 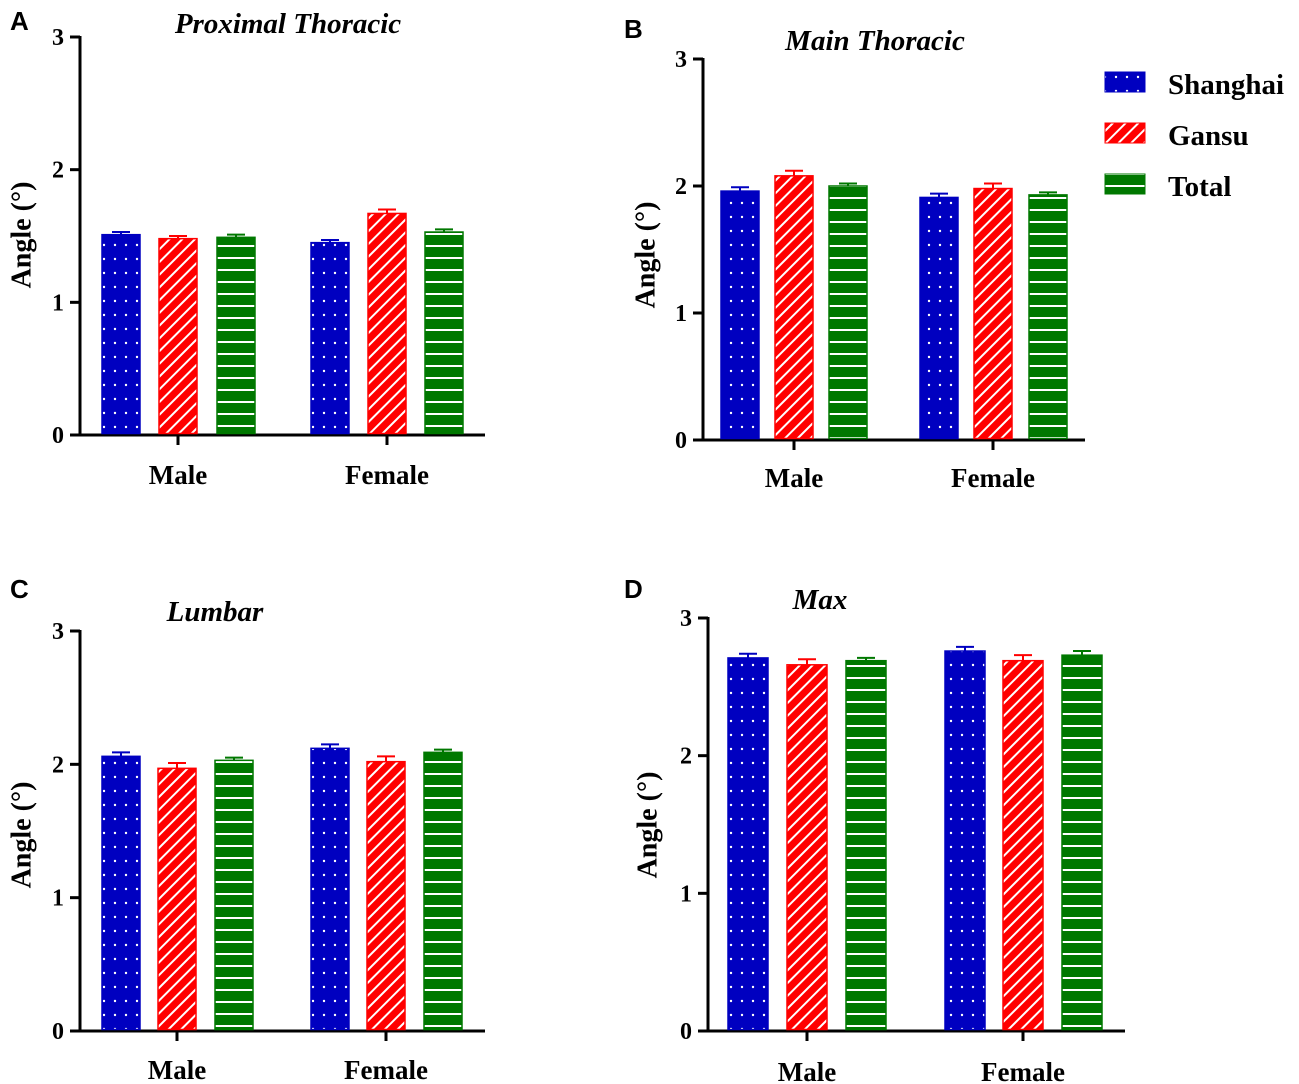 I want to click on legend-label: Shanghai, so click(x=1226, y=85).